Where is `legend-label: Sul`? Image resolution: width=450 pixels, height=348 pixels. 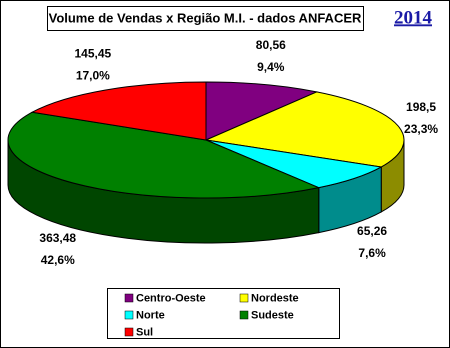 legend-label: Sul is located at coordinates (144, 332).